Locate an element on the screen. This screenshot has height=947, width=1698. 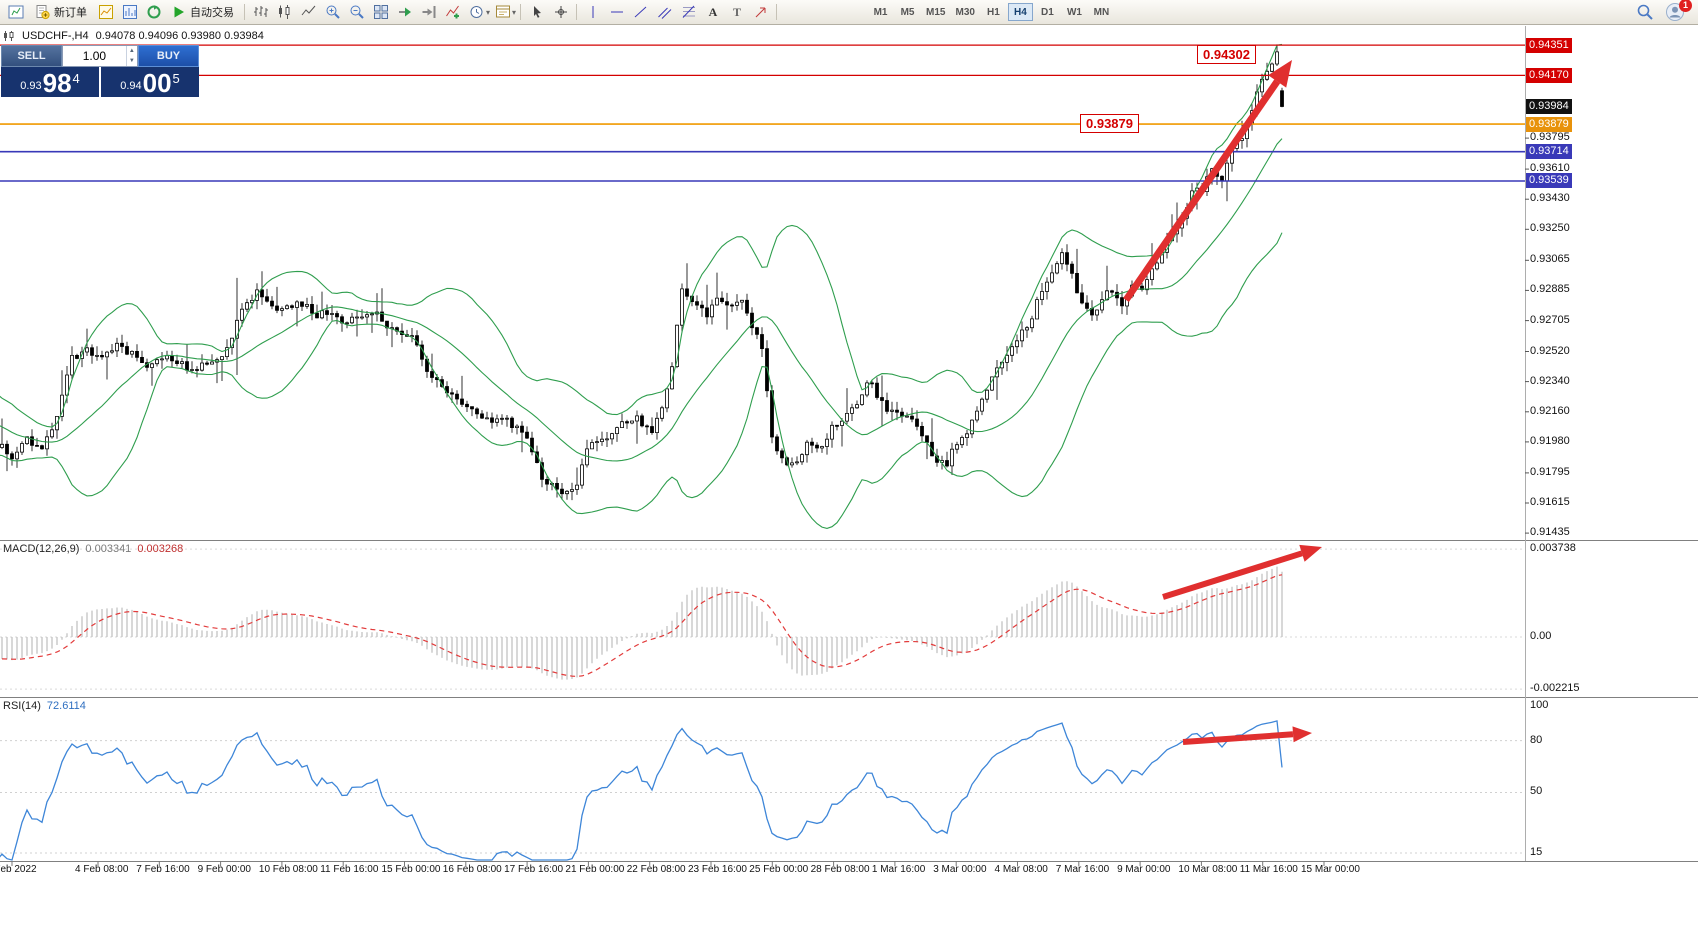
price-badge-0.93984: 0.93984 is located at coordinates (1549, 106).